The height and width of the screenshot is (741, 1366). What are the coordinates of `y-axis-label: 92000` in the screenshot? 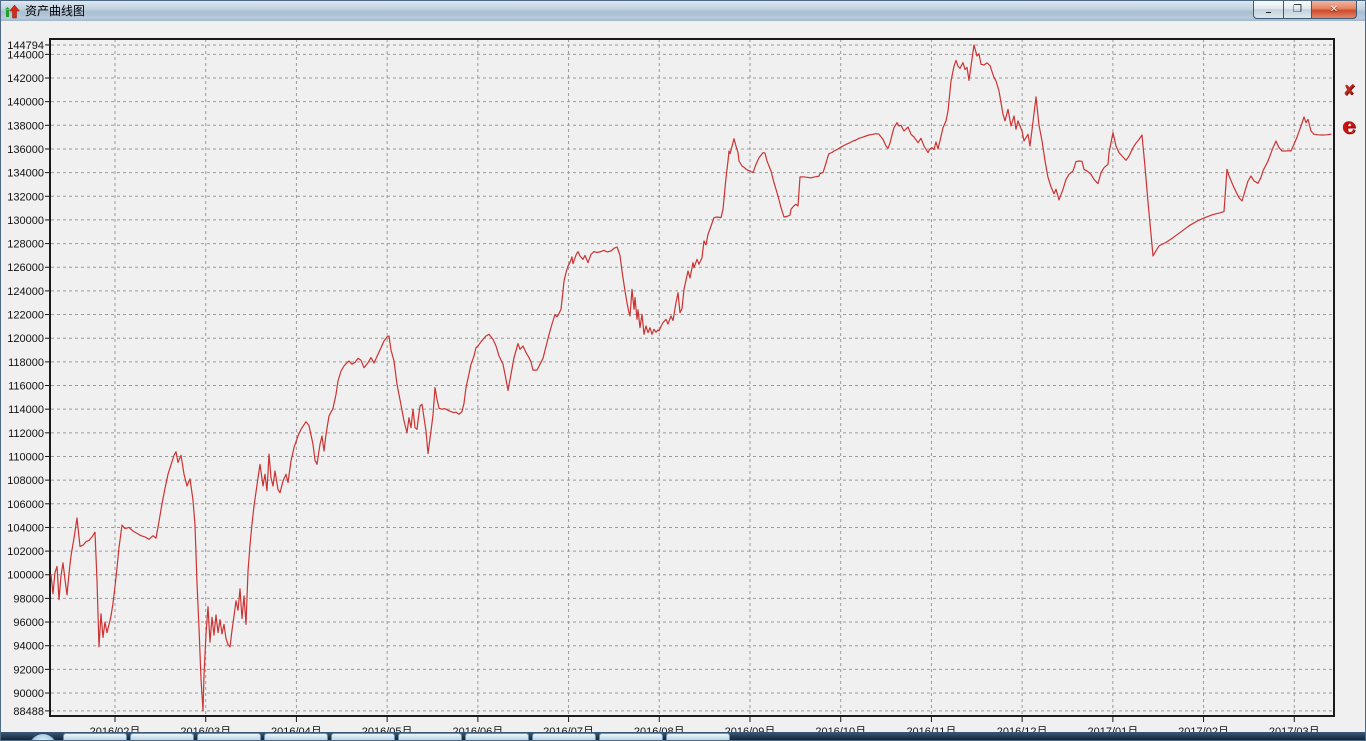 It's located at (28, 670).